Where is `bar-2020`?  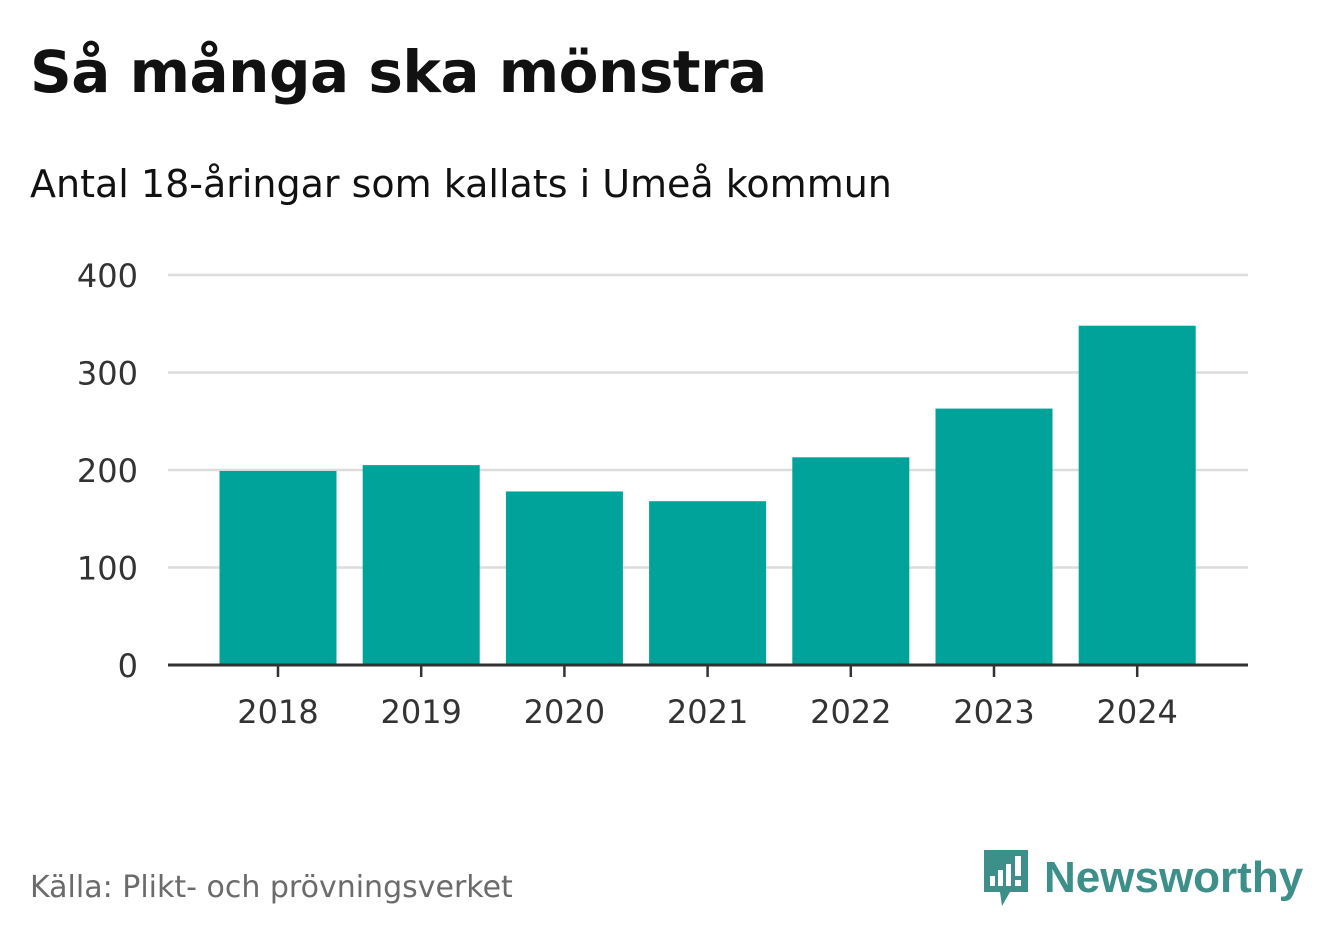
bar-2020 is located at coordinates (564, 578).